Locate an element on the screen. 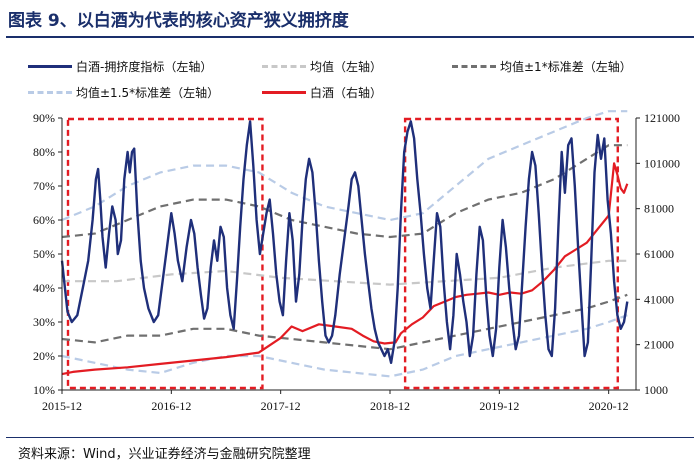 The image size is (700, 468). y-left-tick-label: 60% is located at coordinates (44, 220).